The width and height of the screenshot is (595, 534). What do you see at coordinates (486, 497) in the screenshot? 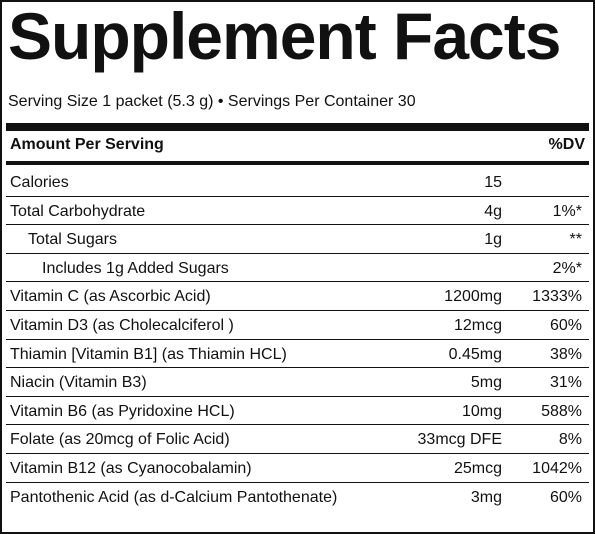
I see `nutrient-amount: 3mg` at bounding box center [486, 497].